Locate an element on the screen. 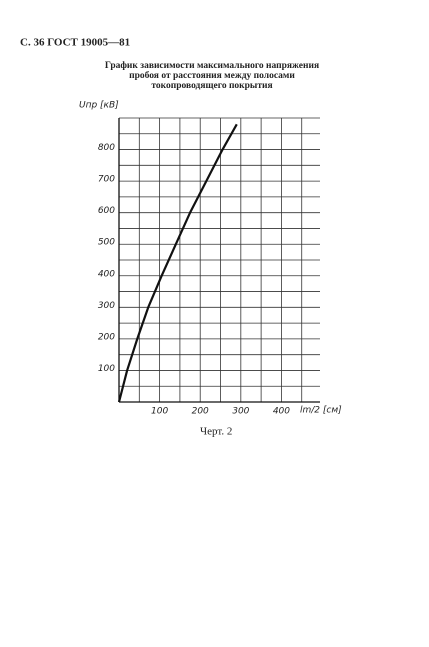 The width and height of the screenshot is (429, 647). y-tick-label: 500 is located at coordinates (106, 243).